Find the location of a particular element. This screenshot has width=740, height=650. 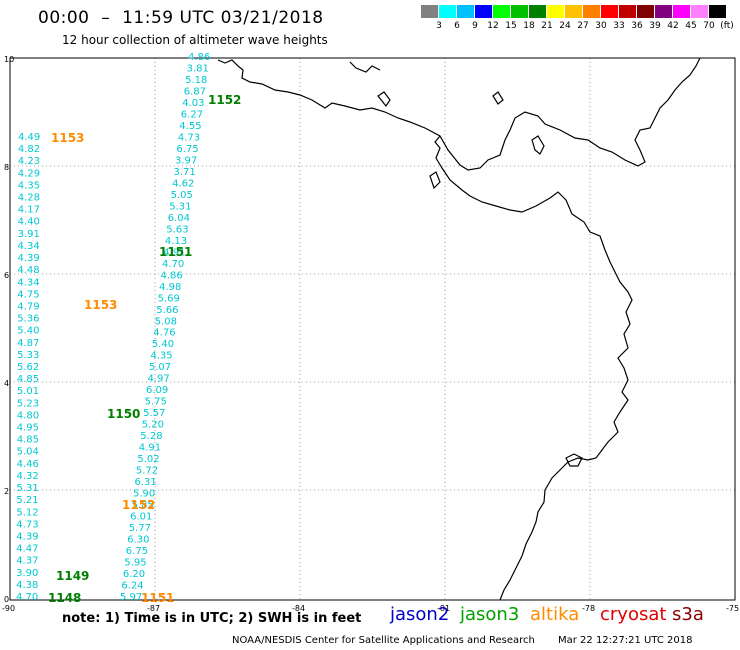

swh-value-label: 5.02 is located at coordinates (148, 459).